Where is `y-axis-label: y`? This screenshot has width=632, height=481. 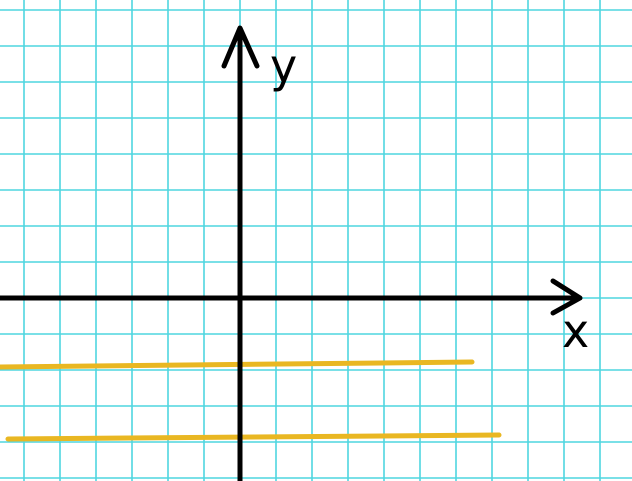 y-axis-label: y is located at coordinates (283, 66).